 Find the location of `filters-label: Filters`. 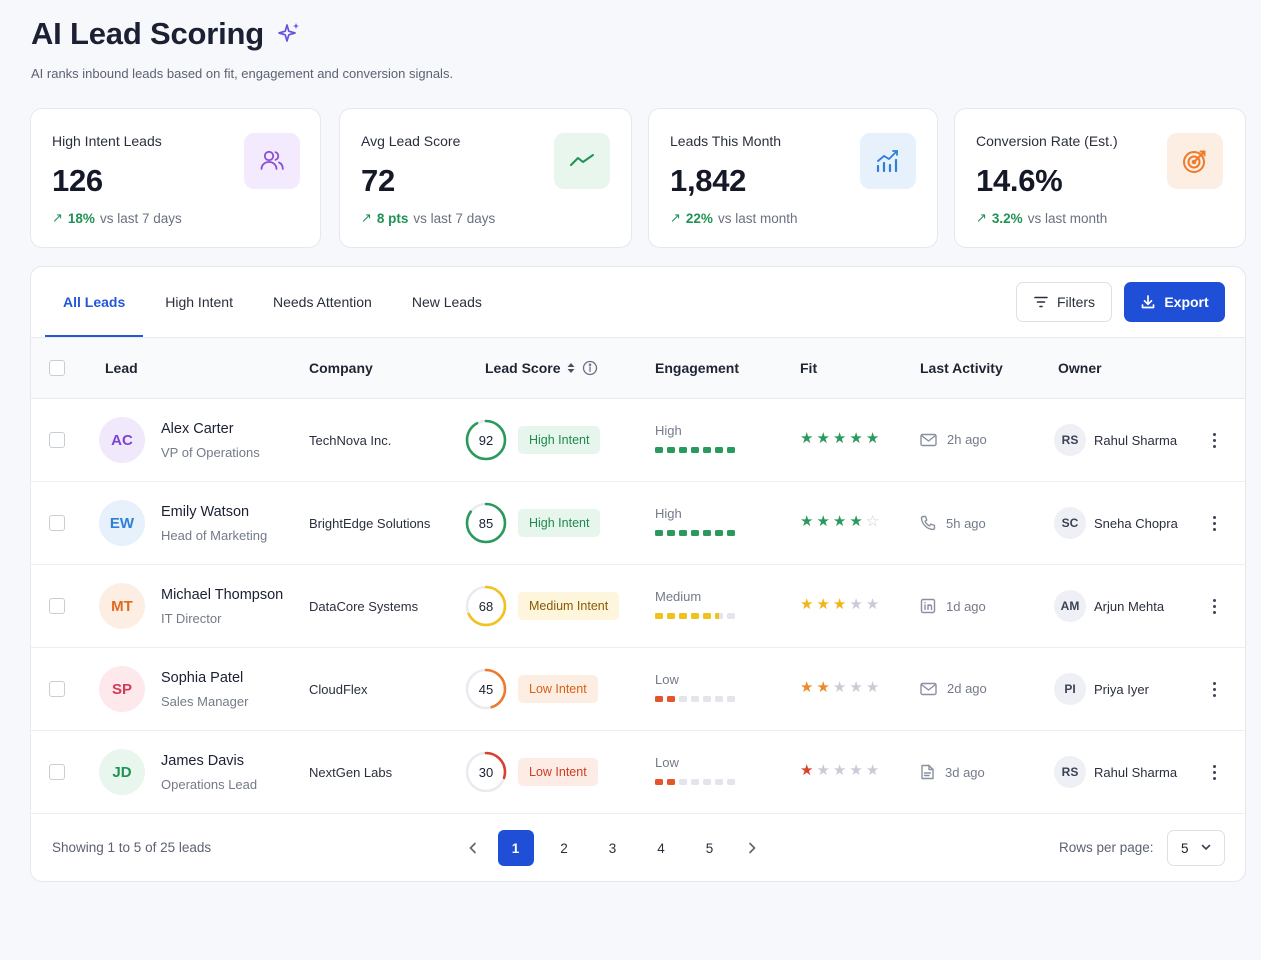

filters-label: Filters is located at coordinates (1076, 302).